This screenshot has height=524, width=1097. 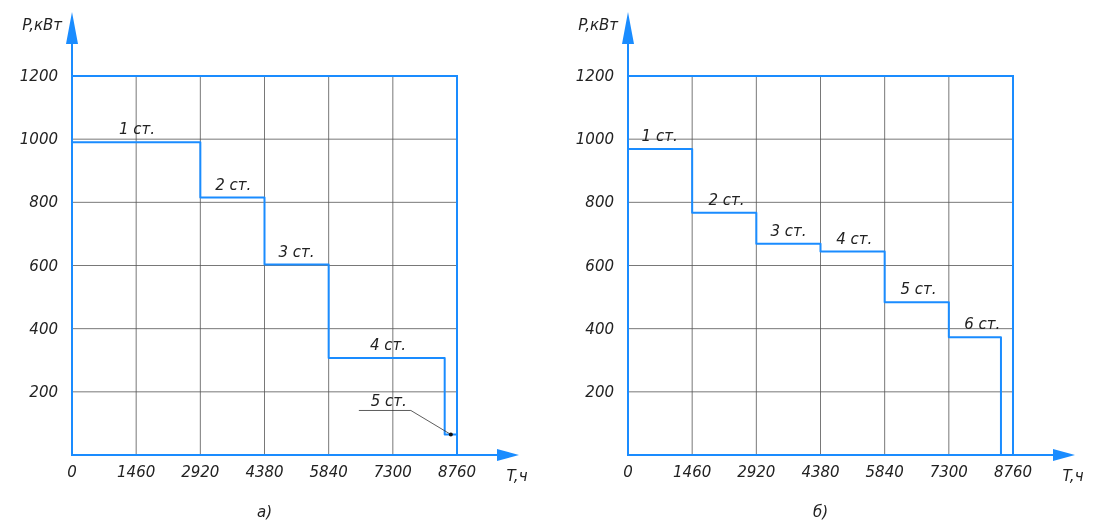 What do you see at coordinates (820, 512) in the screenshot?
I see `text: б)` at bounding box center [820, 512].